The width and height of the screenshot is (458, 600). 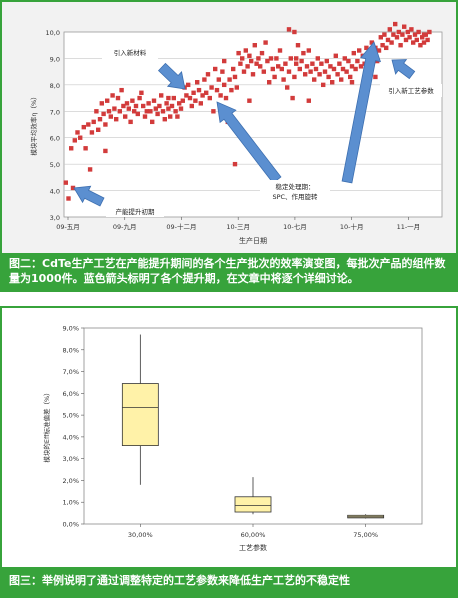 What do you see at coordinates (70, 503) in the screenshot?
I see `y-tick-label: 1,0%` at bounding box center [70, 503].